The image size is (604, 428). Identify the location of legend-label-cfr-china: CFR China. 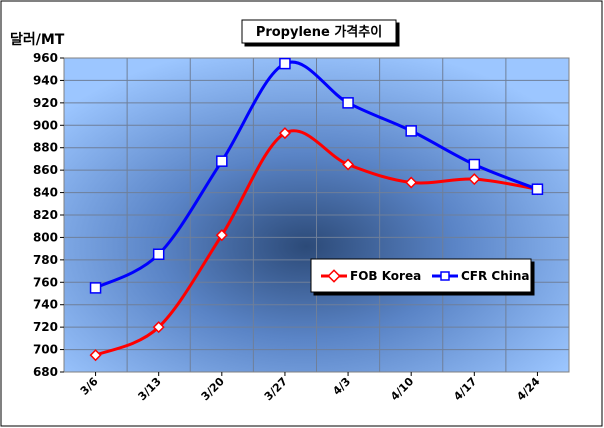
(495, 276).